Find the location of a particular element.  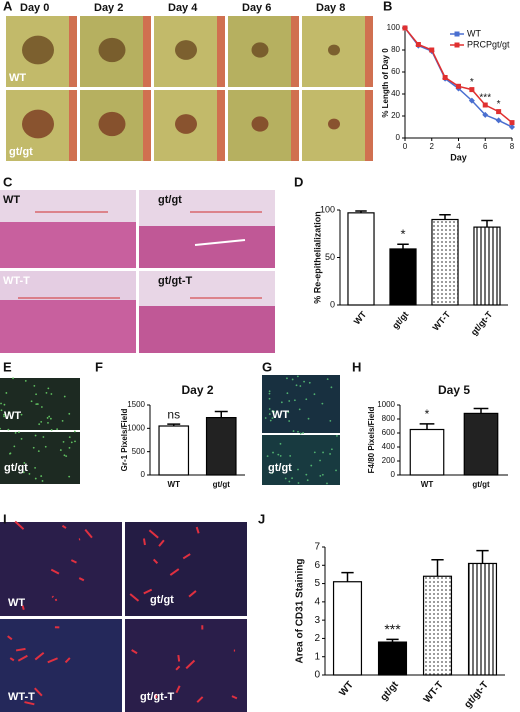

chart-title: Day 2 is located at coordinates (197, 390).